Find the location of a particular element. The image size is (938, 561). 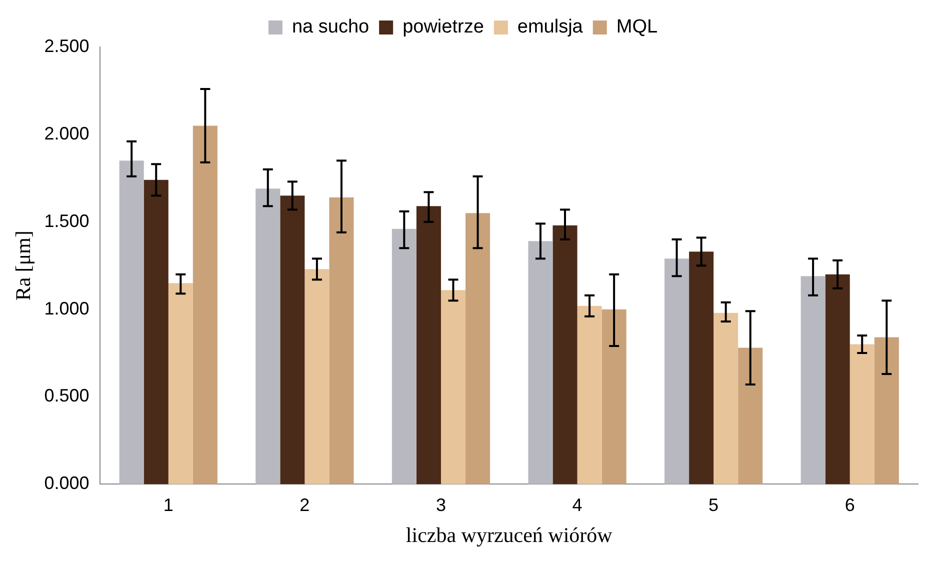

x-tick-label: 2 is located at coordinates (305, 504).